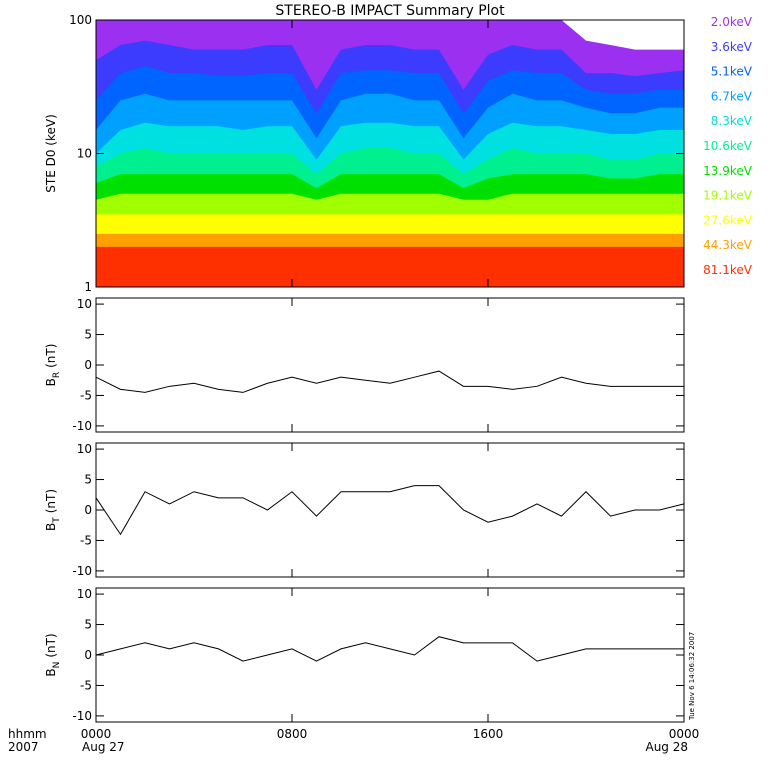  What do you see at coordinates (732, 47) in the screenshot?
I see `legend-entry: 3.6keV` at bounding box center [732, 47].